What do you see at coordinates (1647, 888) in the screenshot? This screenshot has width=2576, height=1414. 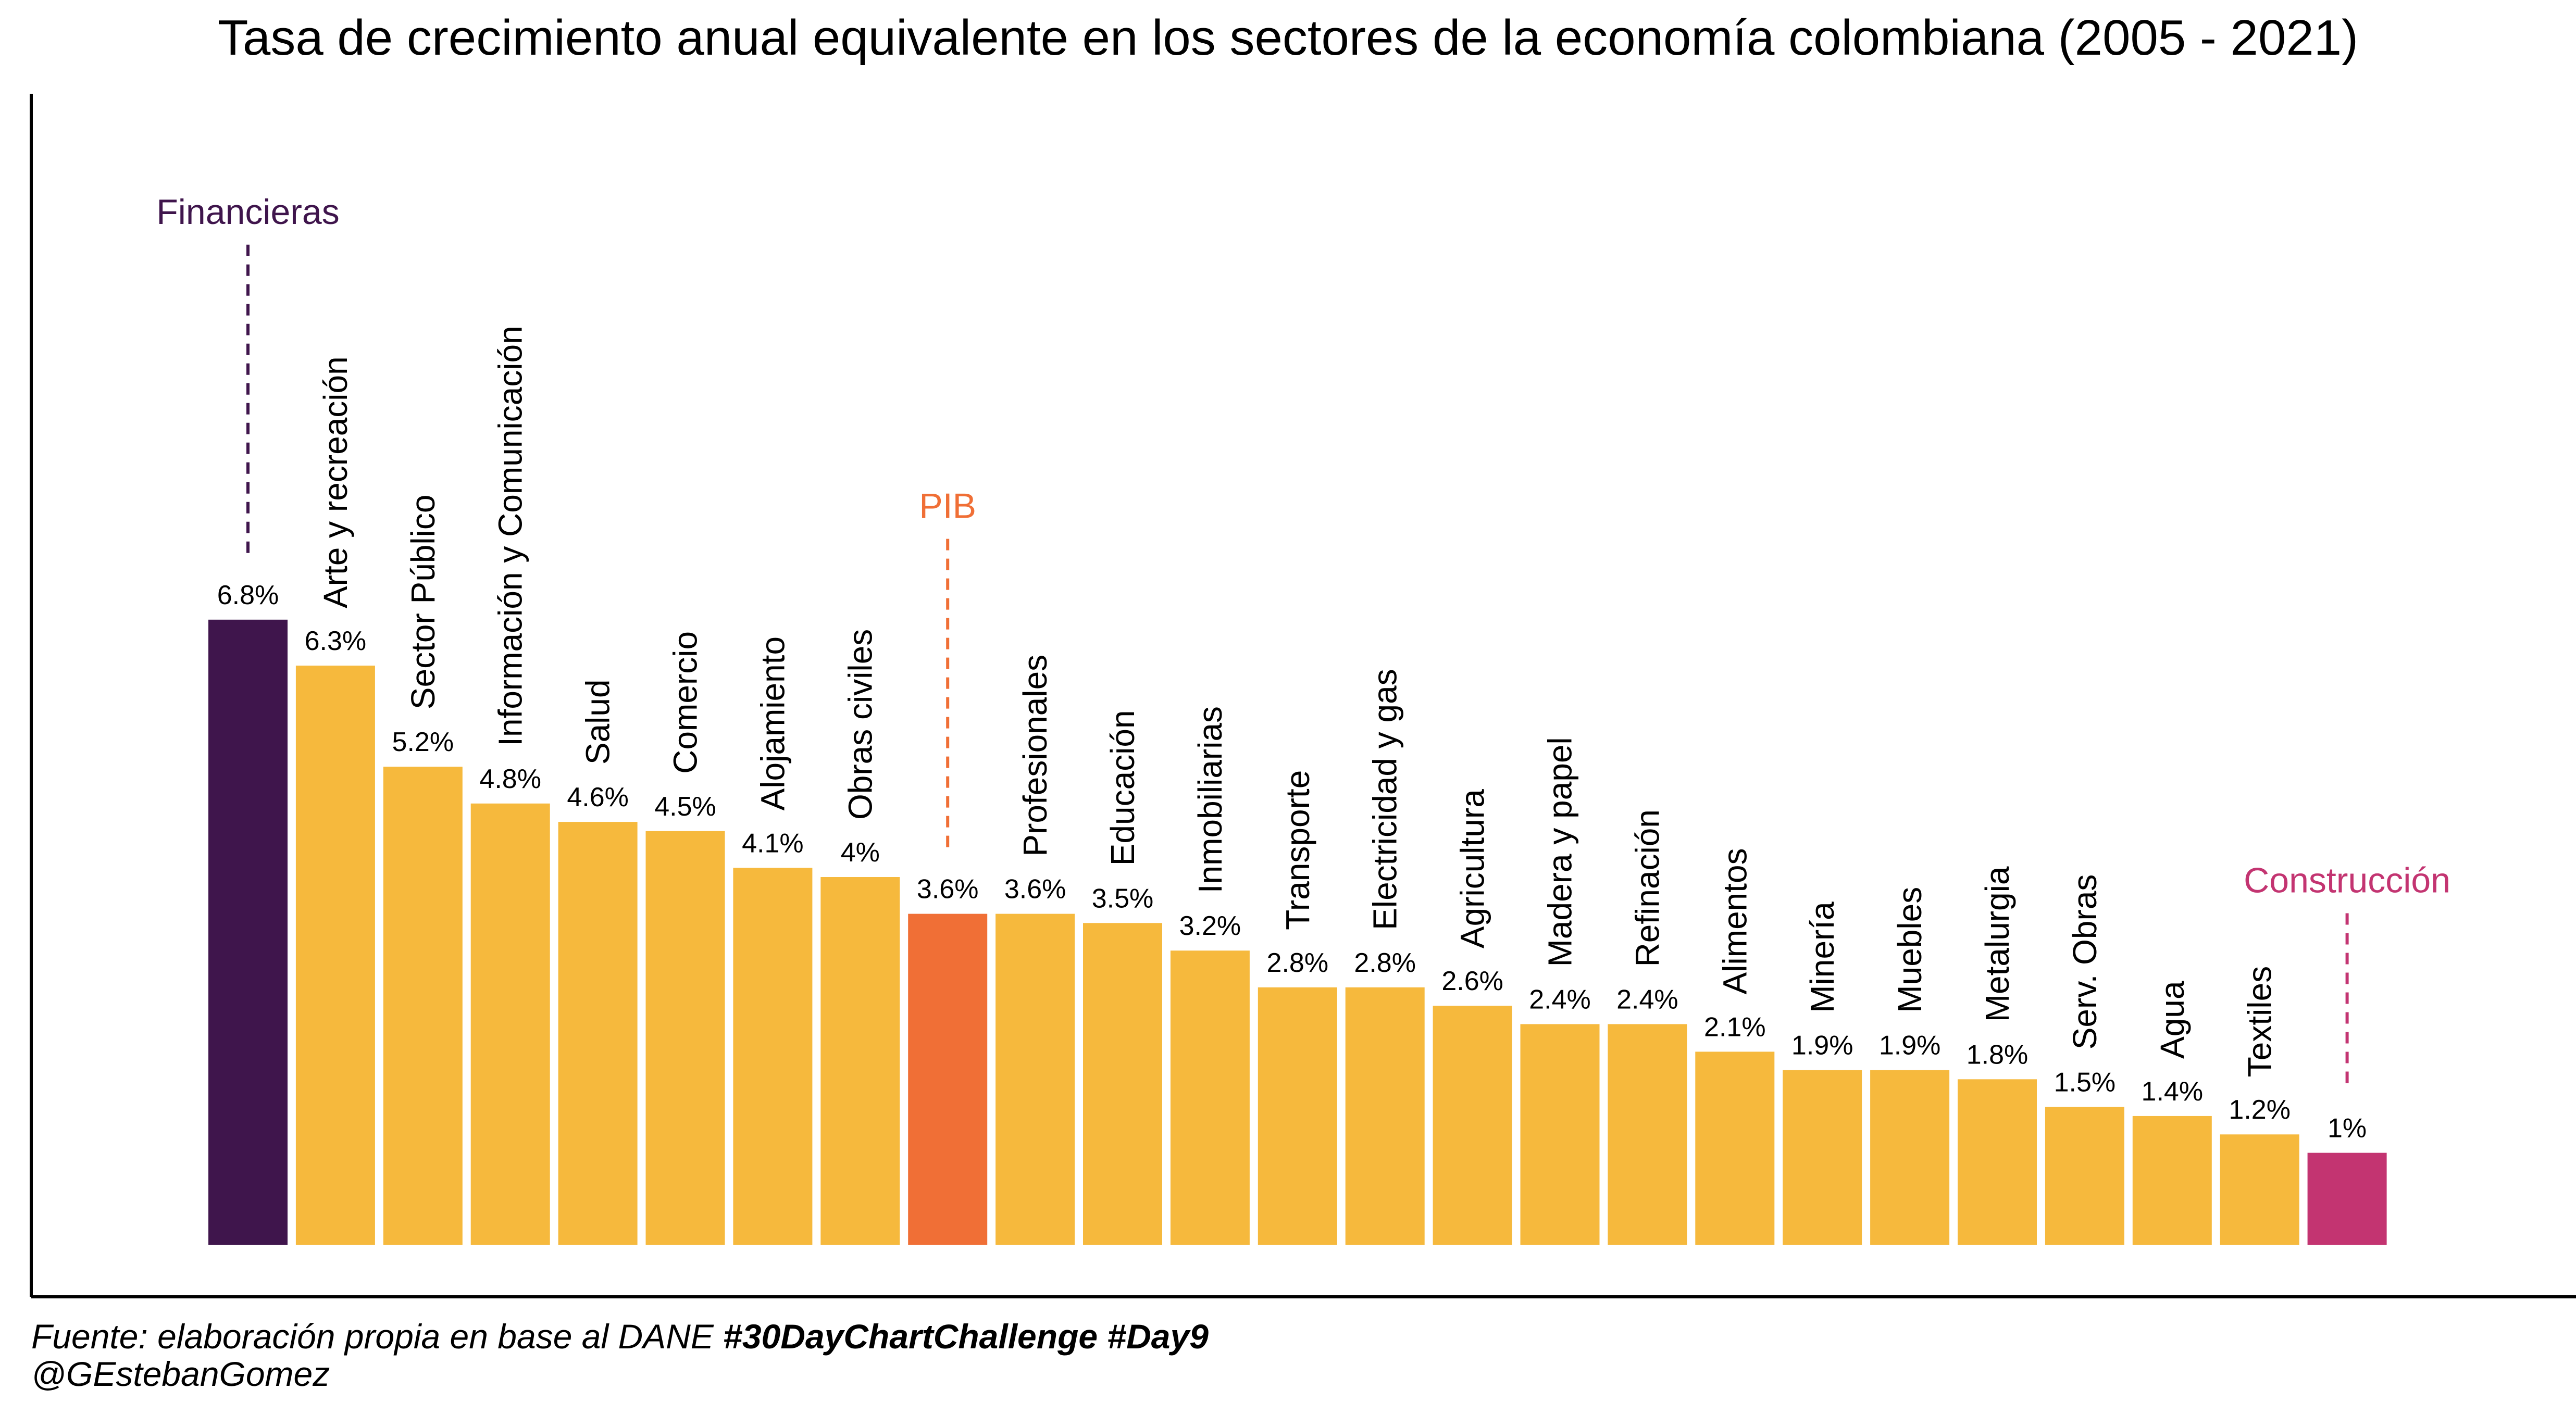 I see `category-label-refinacion: Refinación` at bounding box center [1647, 888].